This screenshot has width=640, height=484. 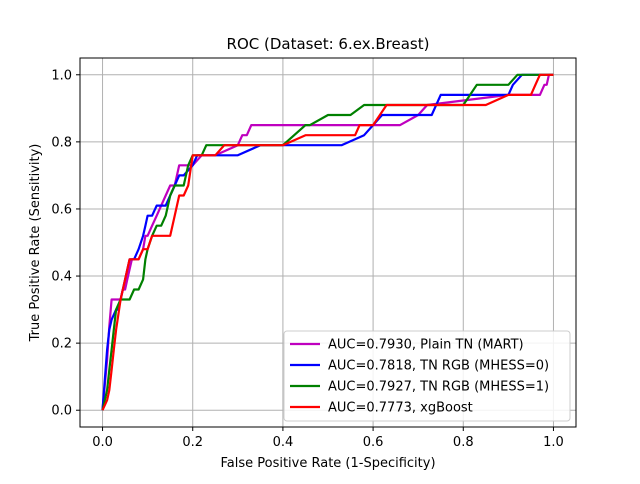 What do you see at coordinates (61, 411) in the screenshot?
I see `y-tick-label: 0.0` at bounding box center [61, 411].